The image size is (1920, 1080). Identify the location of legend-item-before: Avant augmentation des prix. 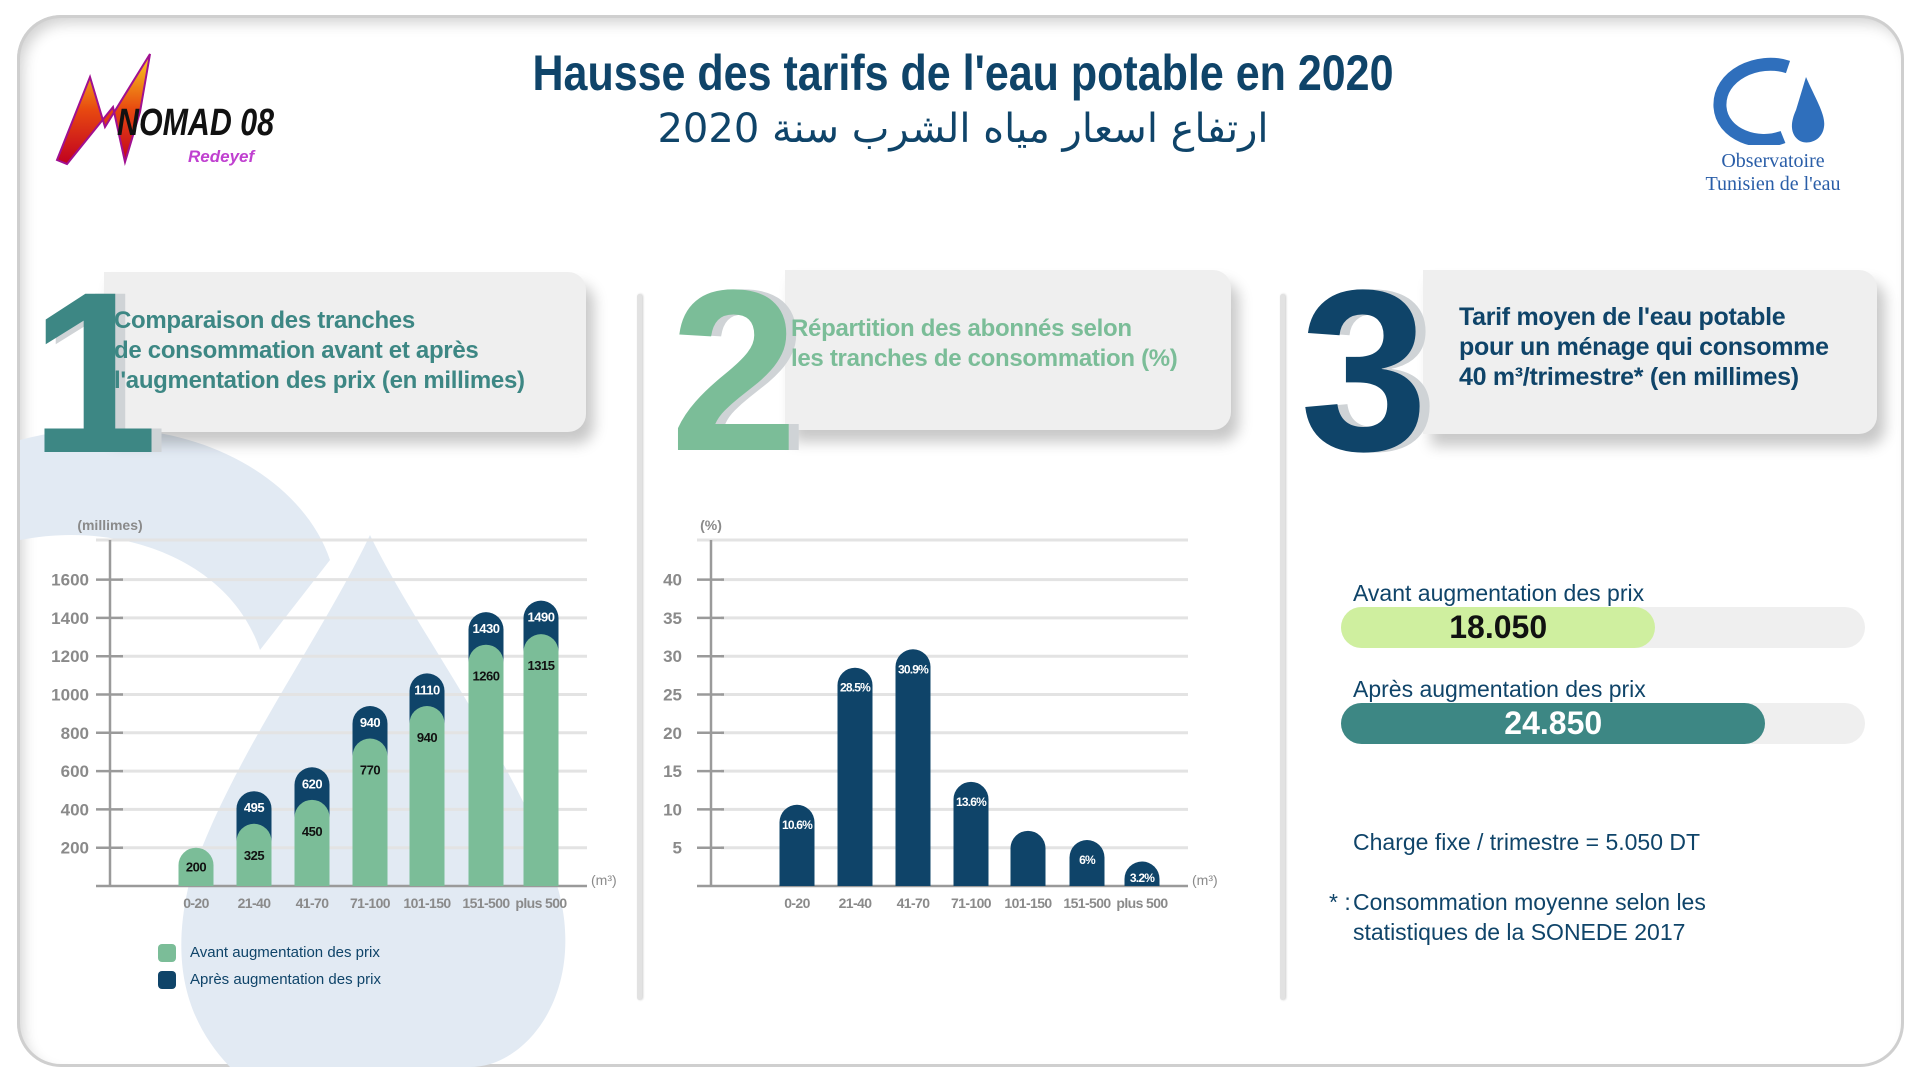
(269, 952).